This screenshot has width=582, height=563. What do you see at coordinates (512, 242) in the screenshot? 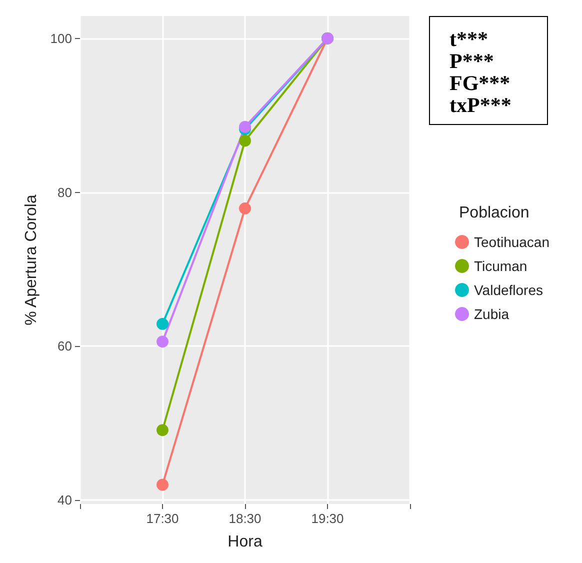
I see `legend-label: Teotihuacan` at bounding box center [512, 242].